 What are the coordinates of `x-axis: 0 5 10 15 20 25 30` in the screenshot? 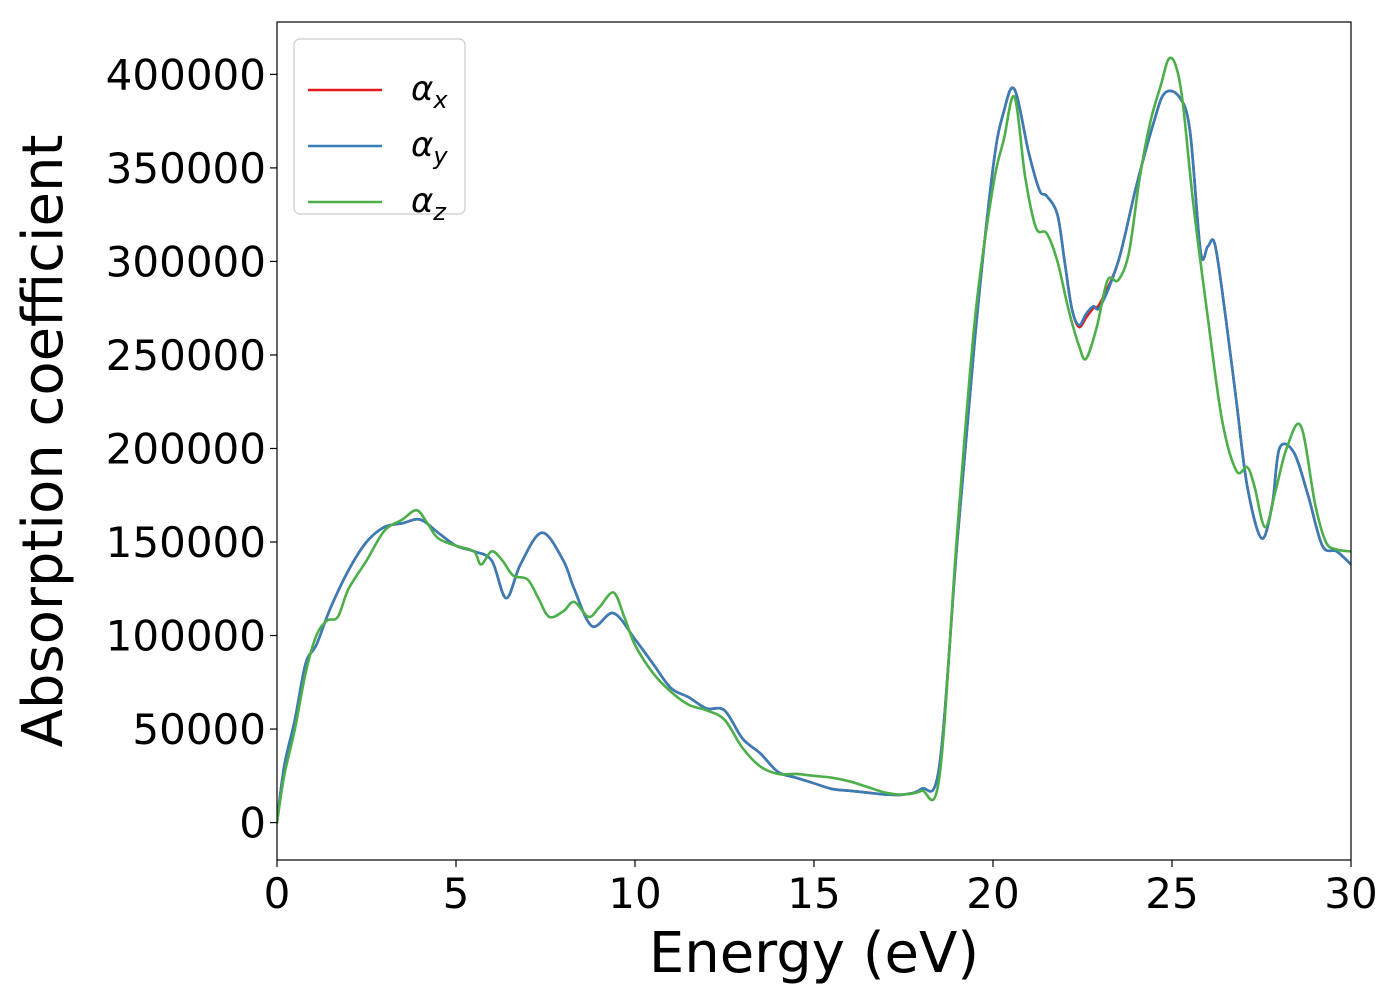 It's located at (821, 889).